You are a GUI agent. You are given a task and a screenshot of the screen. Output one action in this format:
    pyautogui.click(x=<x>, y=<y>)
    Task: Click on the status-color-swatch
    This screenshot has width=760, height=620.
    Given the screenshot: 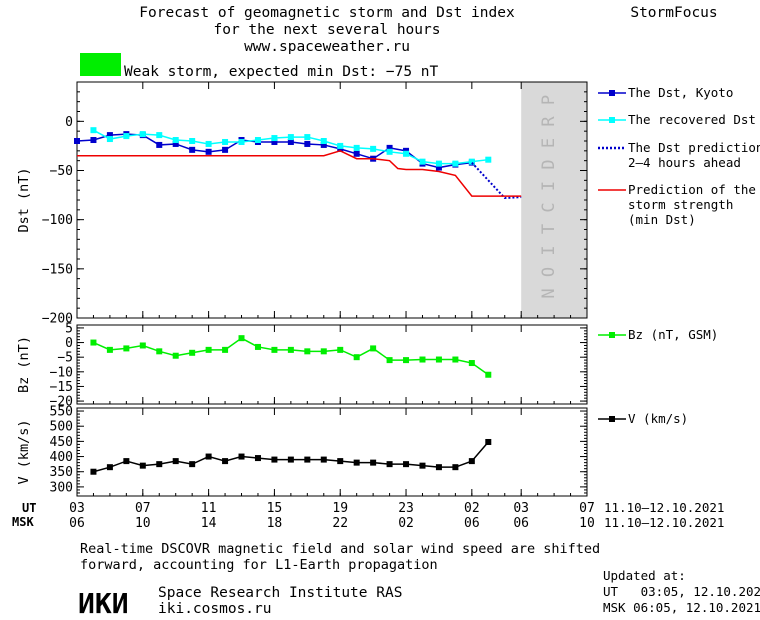 What is the action you would take?
    pyautogui.click(x=100, y=64)
    